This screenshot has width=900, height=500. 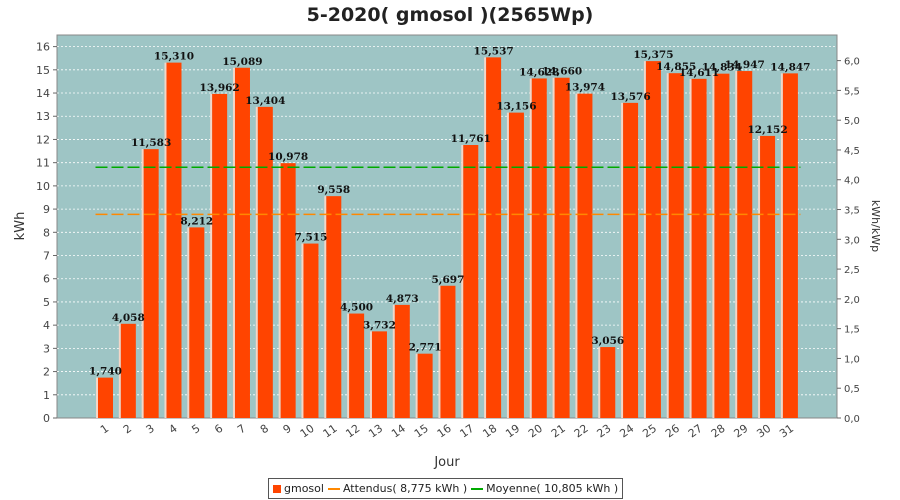 What do you see at coordinates (195, 429) in the screenshot?
I see `x-tick-label: 5` at bounding box center [195, 429].